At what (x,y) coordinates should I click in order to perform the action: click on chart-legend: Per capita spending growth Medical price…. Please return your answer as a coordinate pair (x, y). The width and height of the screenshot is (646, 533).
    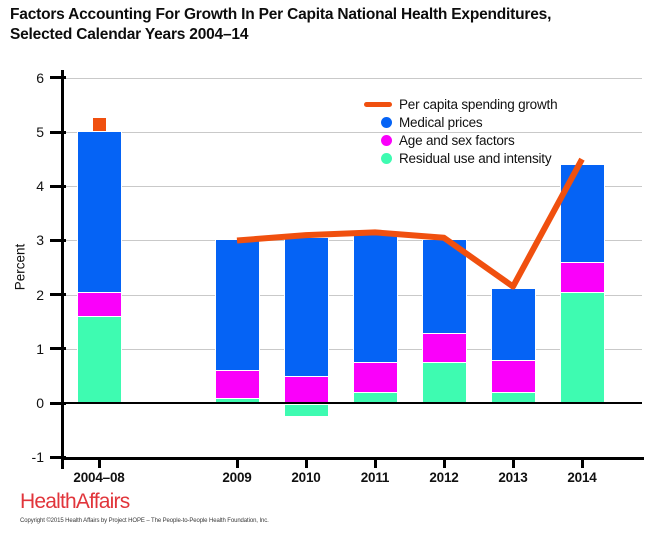
    Looking at the image, I should click on (460, 131).